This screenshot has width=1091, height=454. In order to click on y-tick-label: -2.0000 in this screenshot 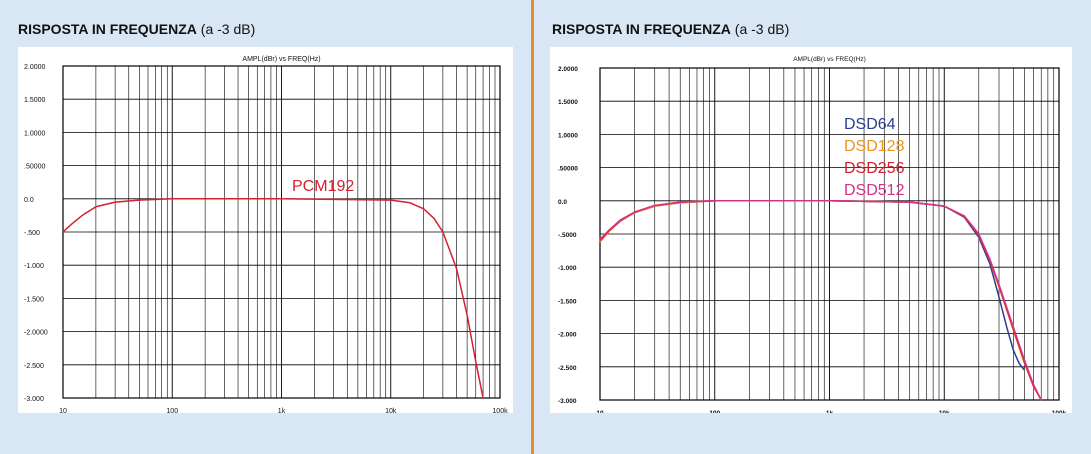, I will do `click(36, 333)`.